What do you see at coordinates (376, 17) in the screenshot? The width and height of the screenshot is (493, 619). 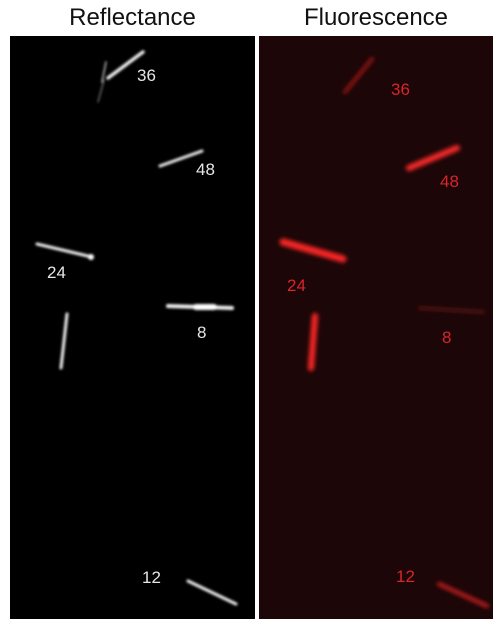 I see `fluorescence-title: Fluorescence` at bounding box center [376, 17].